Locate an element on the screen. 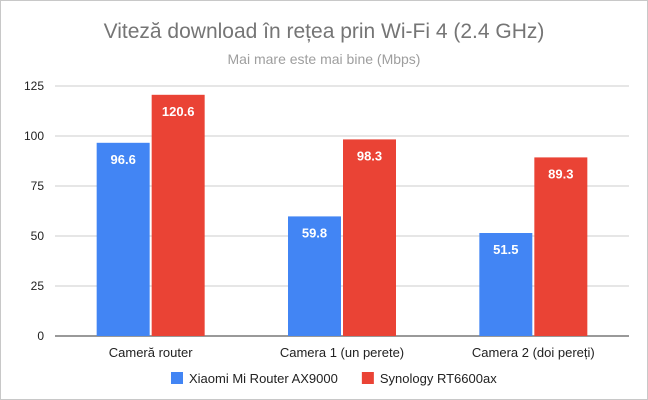 This screenshot has height=400, width=648. category-label: Camera 2 (doi pereți) is located at coordinates (533, 352).